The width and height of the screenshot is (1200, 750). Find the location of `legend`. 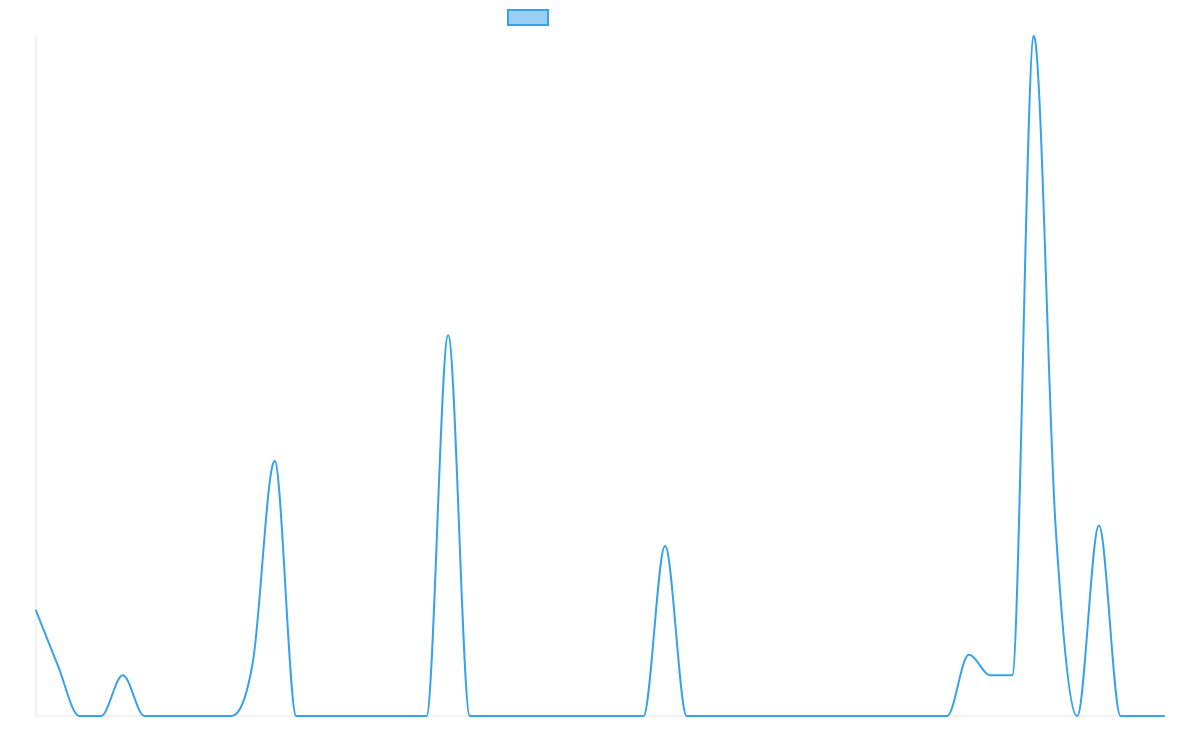

legend is located at coordinates (528, 17).